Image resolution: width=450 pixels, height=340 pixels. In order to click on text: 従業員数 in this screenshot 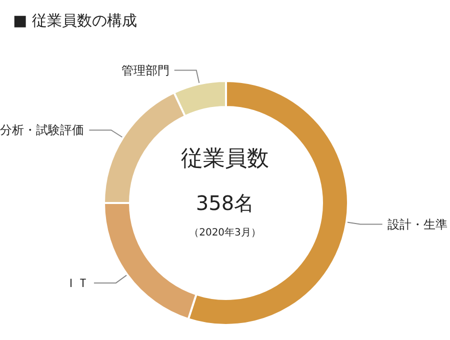, I will do `click(225, 159)`.